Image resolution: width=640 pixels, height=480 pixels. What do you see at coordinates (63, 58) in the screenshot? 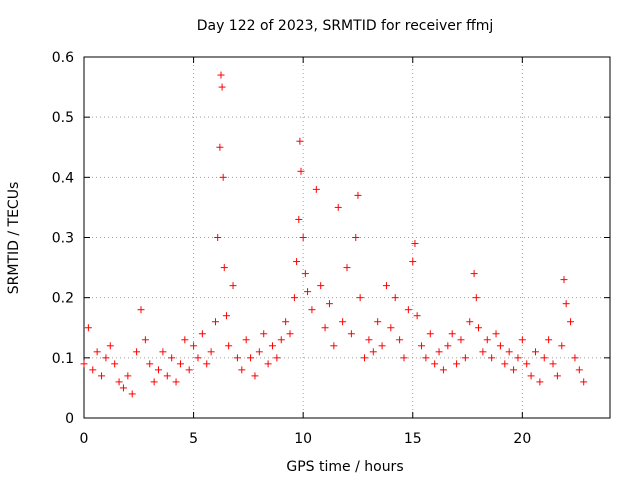
I see `y-tick-label: 0.6` at bounding box center [63, 58].